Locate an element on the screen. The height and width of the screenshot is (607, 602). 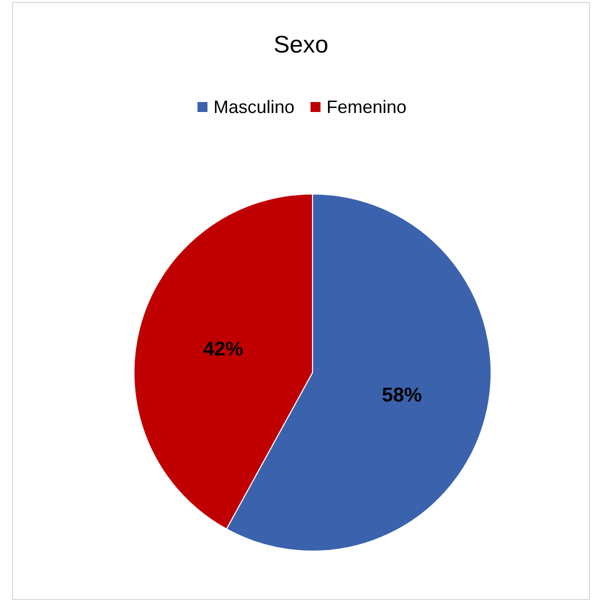
data-label: 58% is located at coordinates (402, 395).